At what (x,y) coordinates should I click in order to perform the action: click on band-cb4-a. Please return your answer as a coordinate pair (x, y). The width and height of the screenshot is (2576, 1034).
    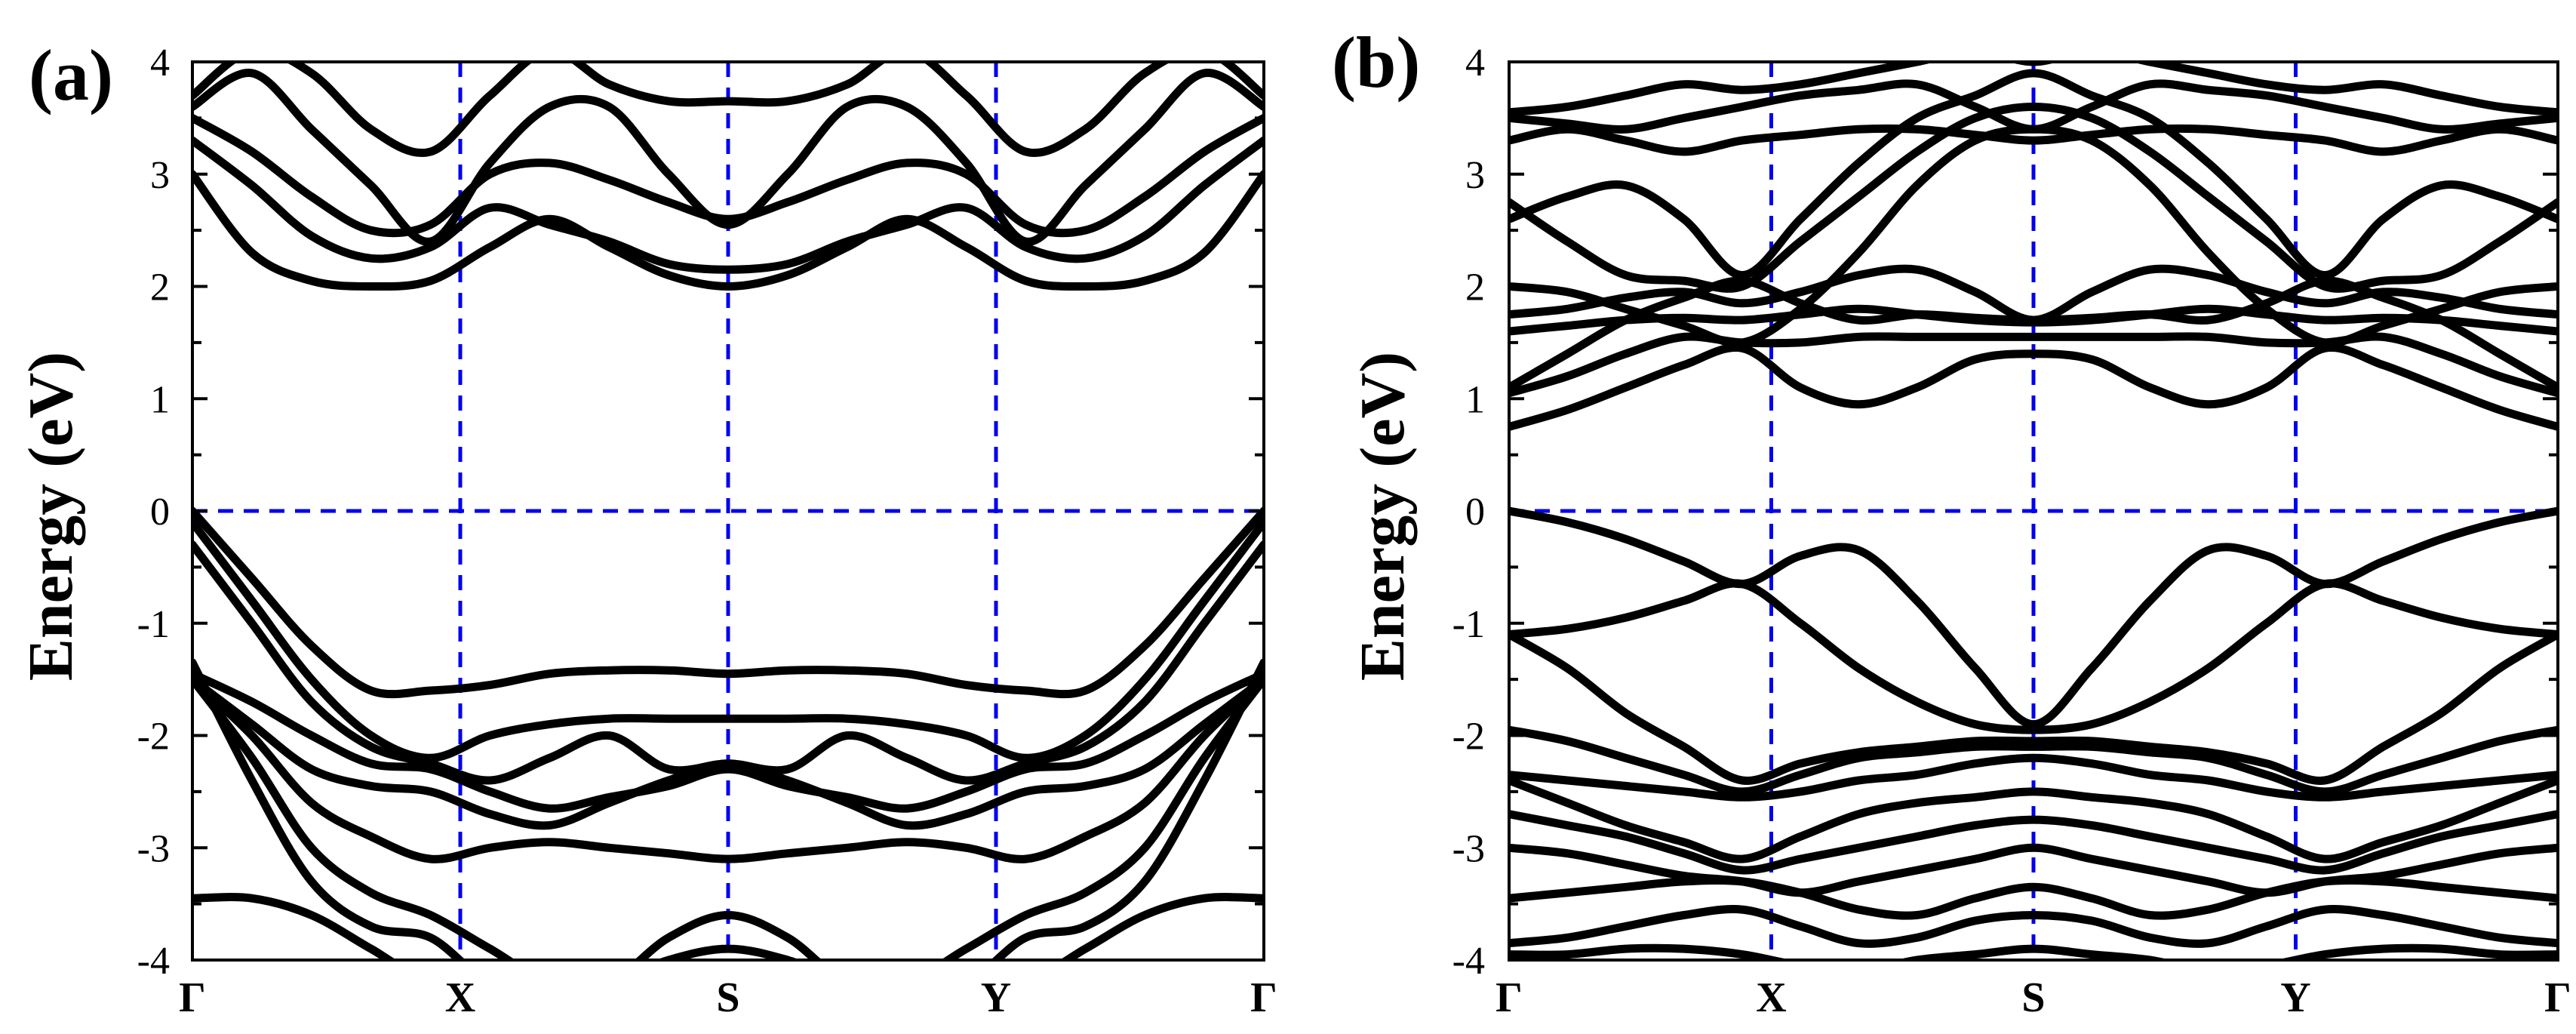
    Looking at the image, I should click on (728, 157).